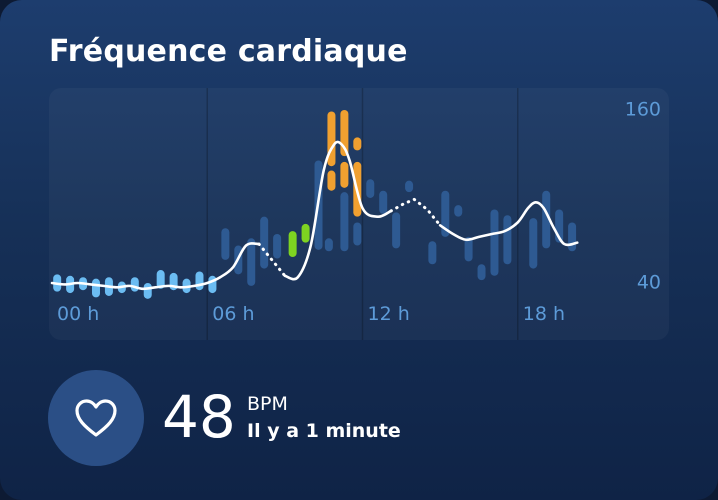  What do you see at coordinates (228, 51) in the screenshot?
I see `card-title: Fréquence cardiaque` at bounding box center [228, 51].